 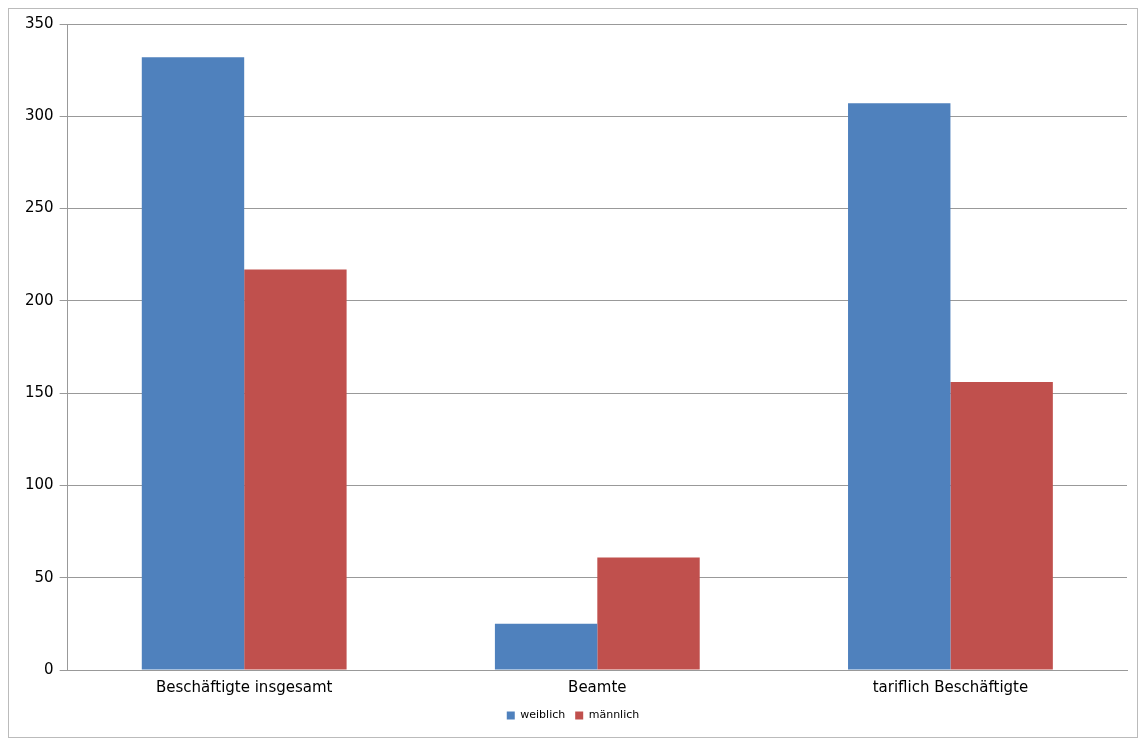 What do you see at coordinates (950, 686) in the screenshot?
I see `x-tick-label: tariflich Beschäftigte` at bounding box center [950, 686].